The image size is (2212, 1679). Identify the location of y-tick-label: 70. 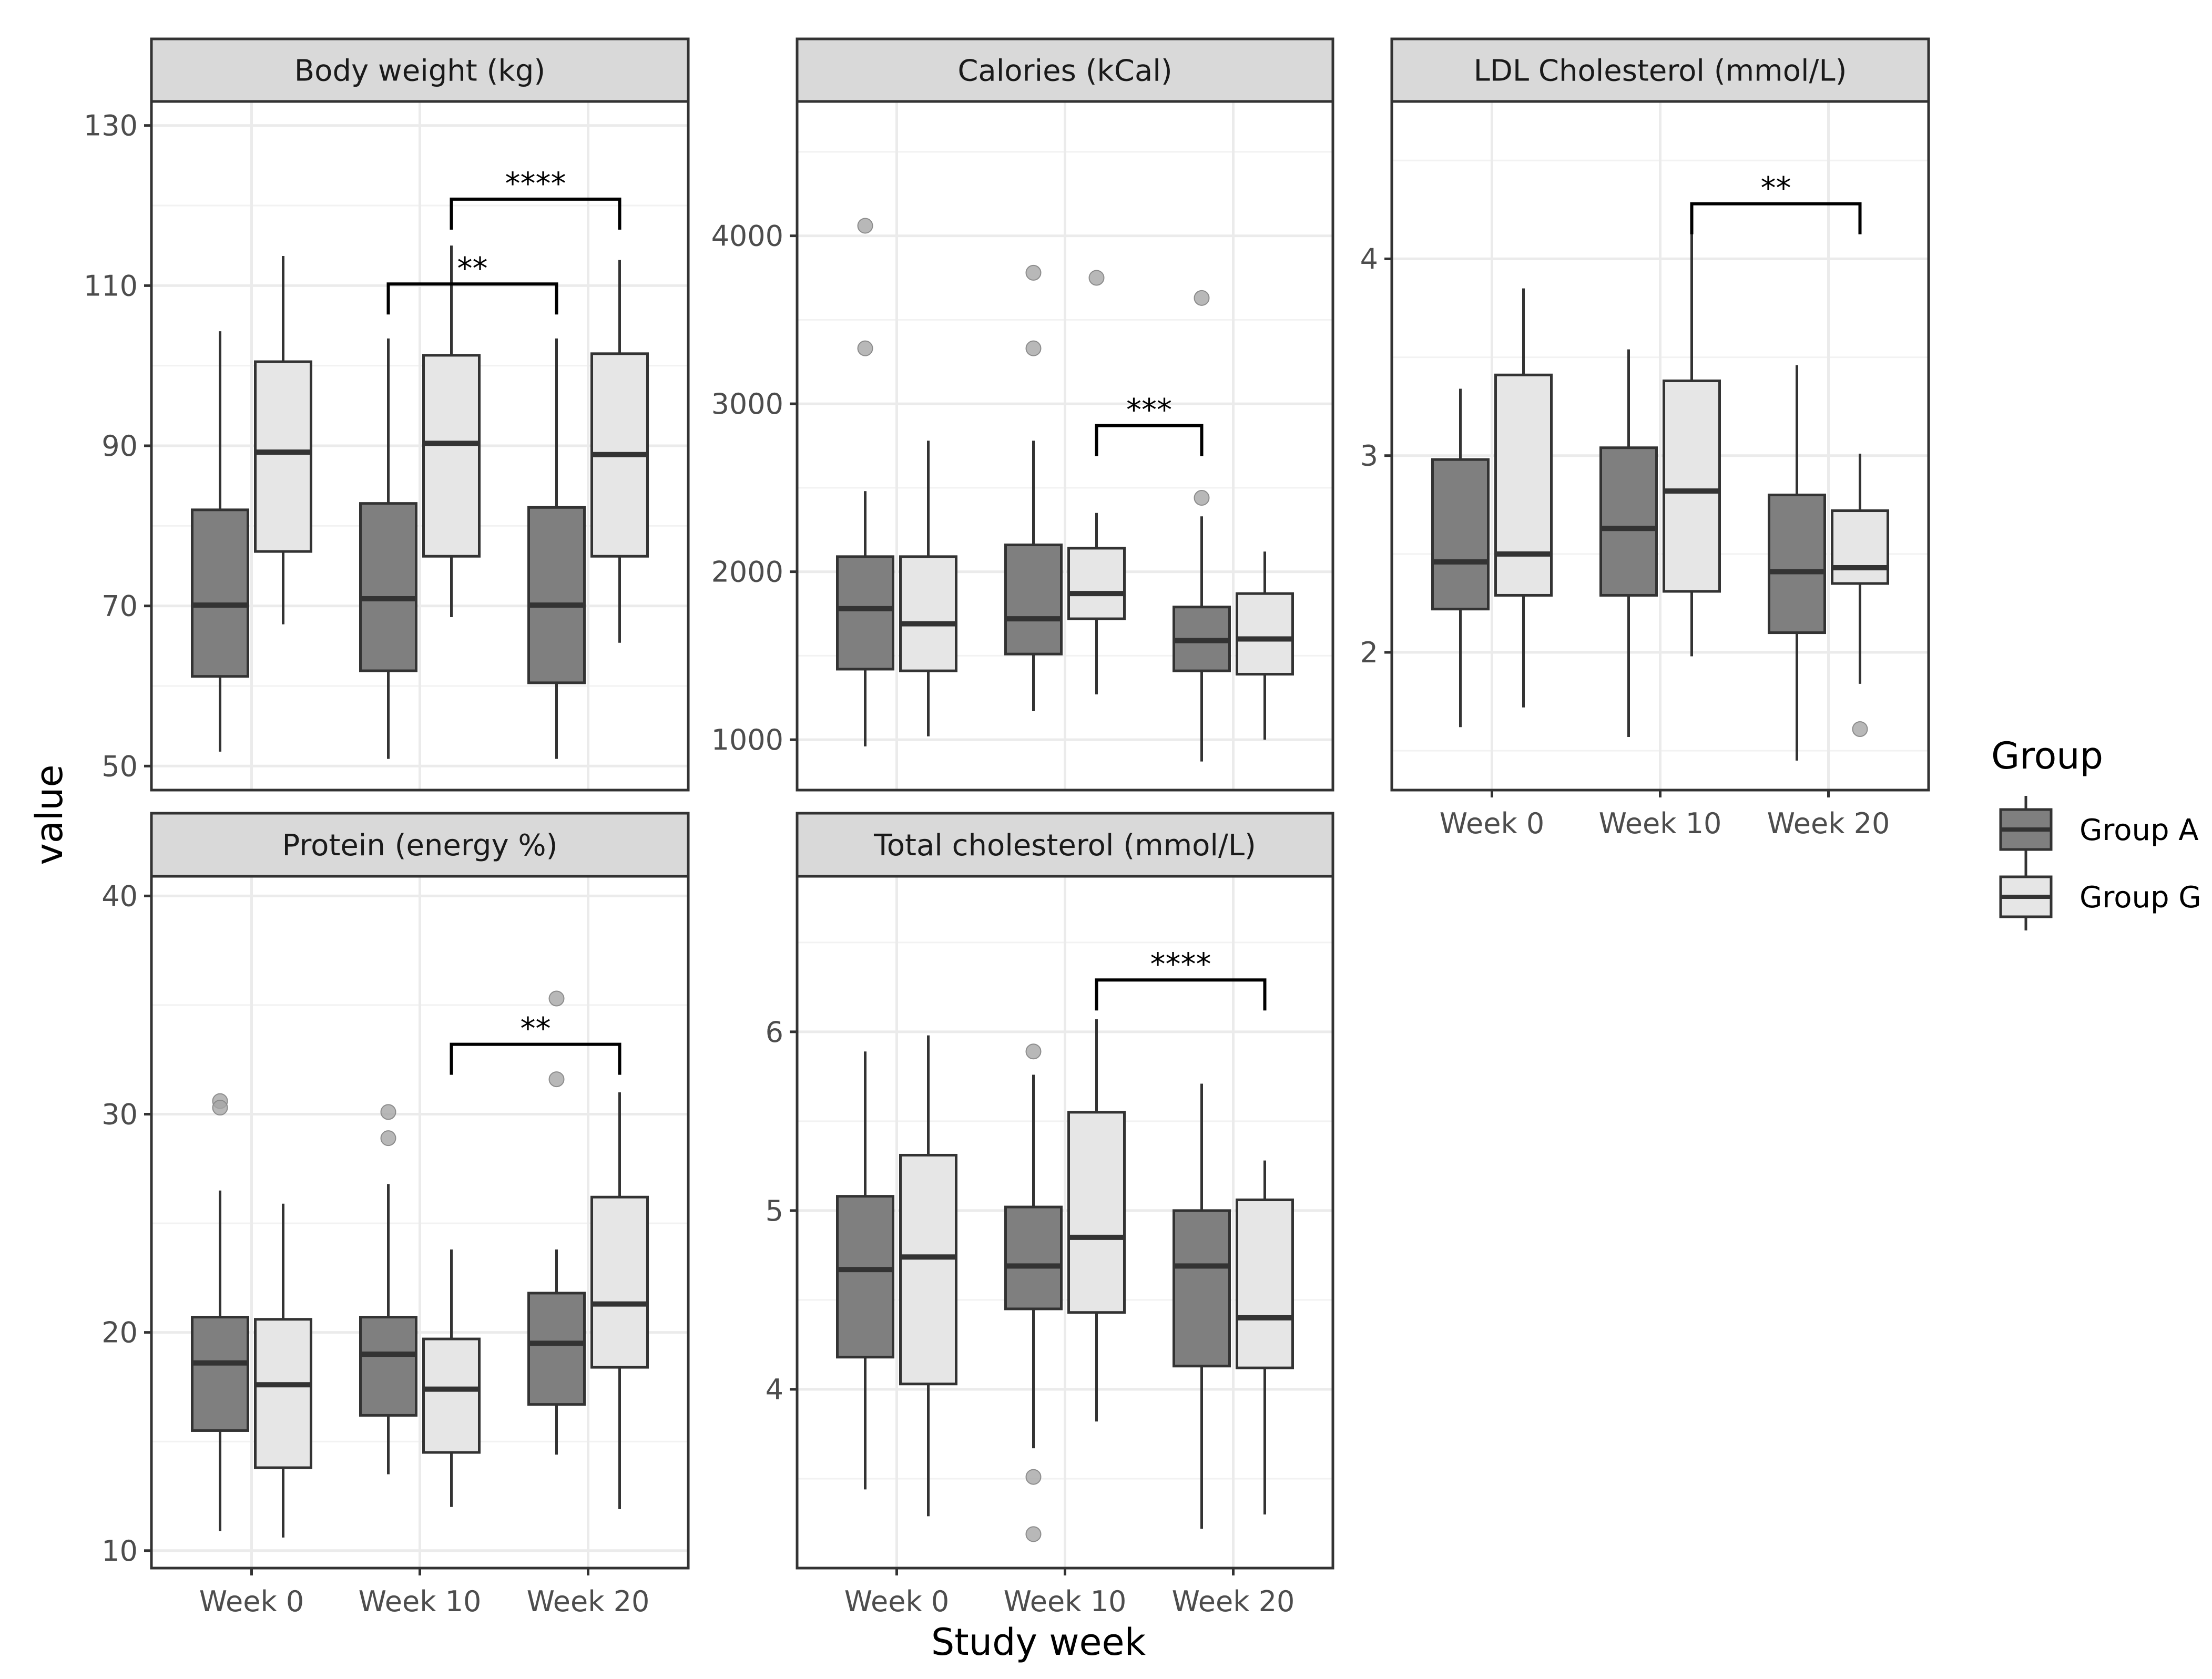
(119, 606).